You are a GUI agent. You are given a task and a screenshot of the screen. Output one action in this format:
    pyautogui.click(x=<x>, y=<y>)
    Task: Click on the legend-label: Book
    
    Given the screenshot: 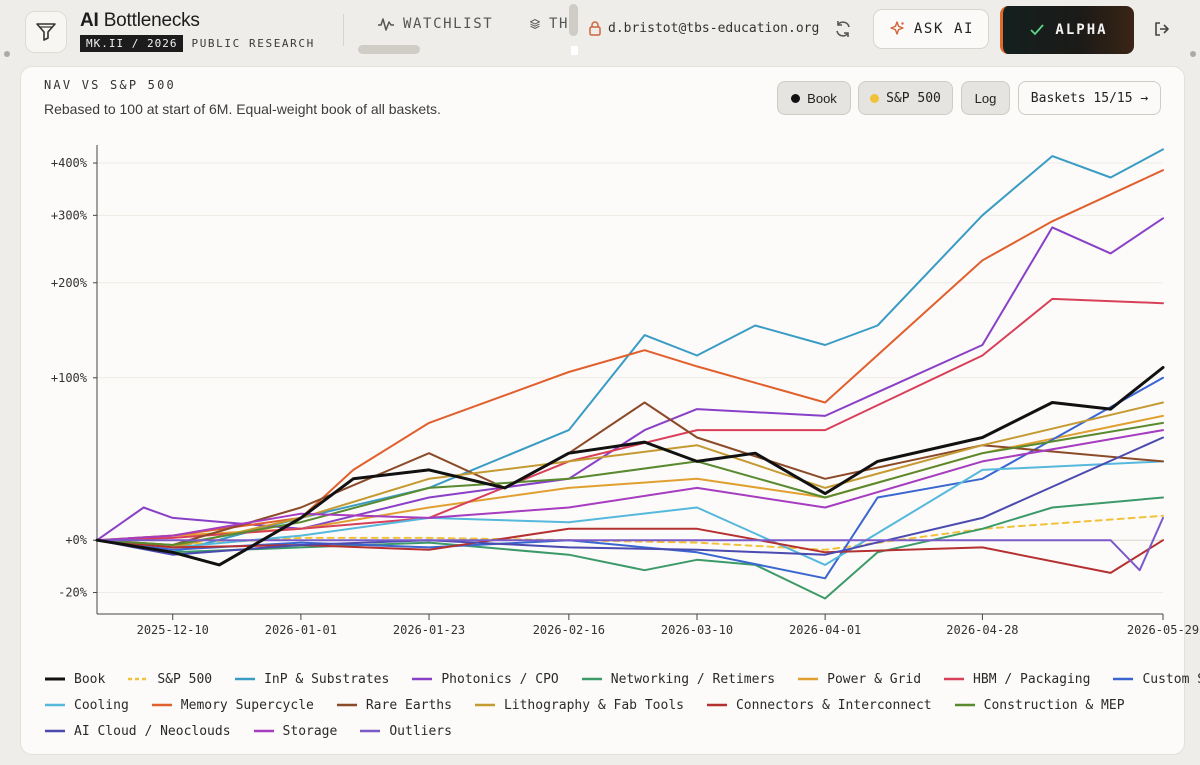 What is the action you would take?
    pyautogui.click(x=90, y=679)
    